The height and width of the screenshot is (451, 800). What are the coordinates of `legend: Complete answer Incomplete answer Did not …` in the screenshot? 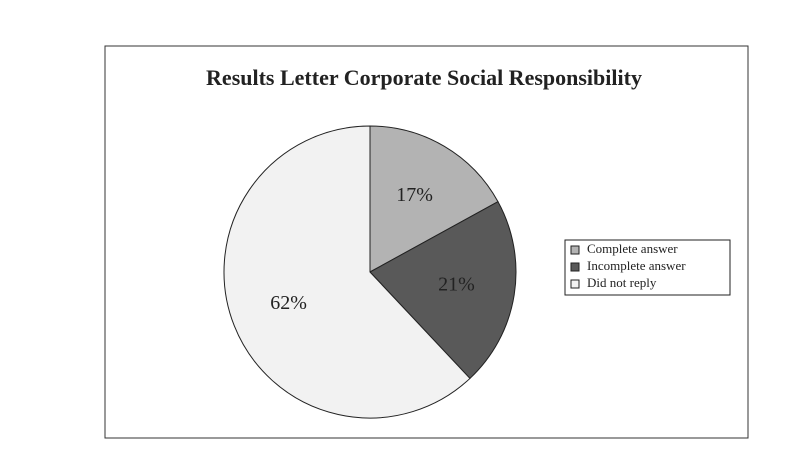 It's located at (628, 265).